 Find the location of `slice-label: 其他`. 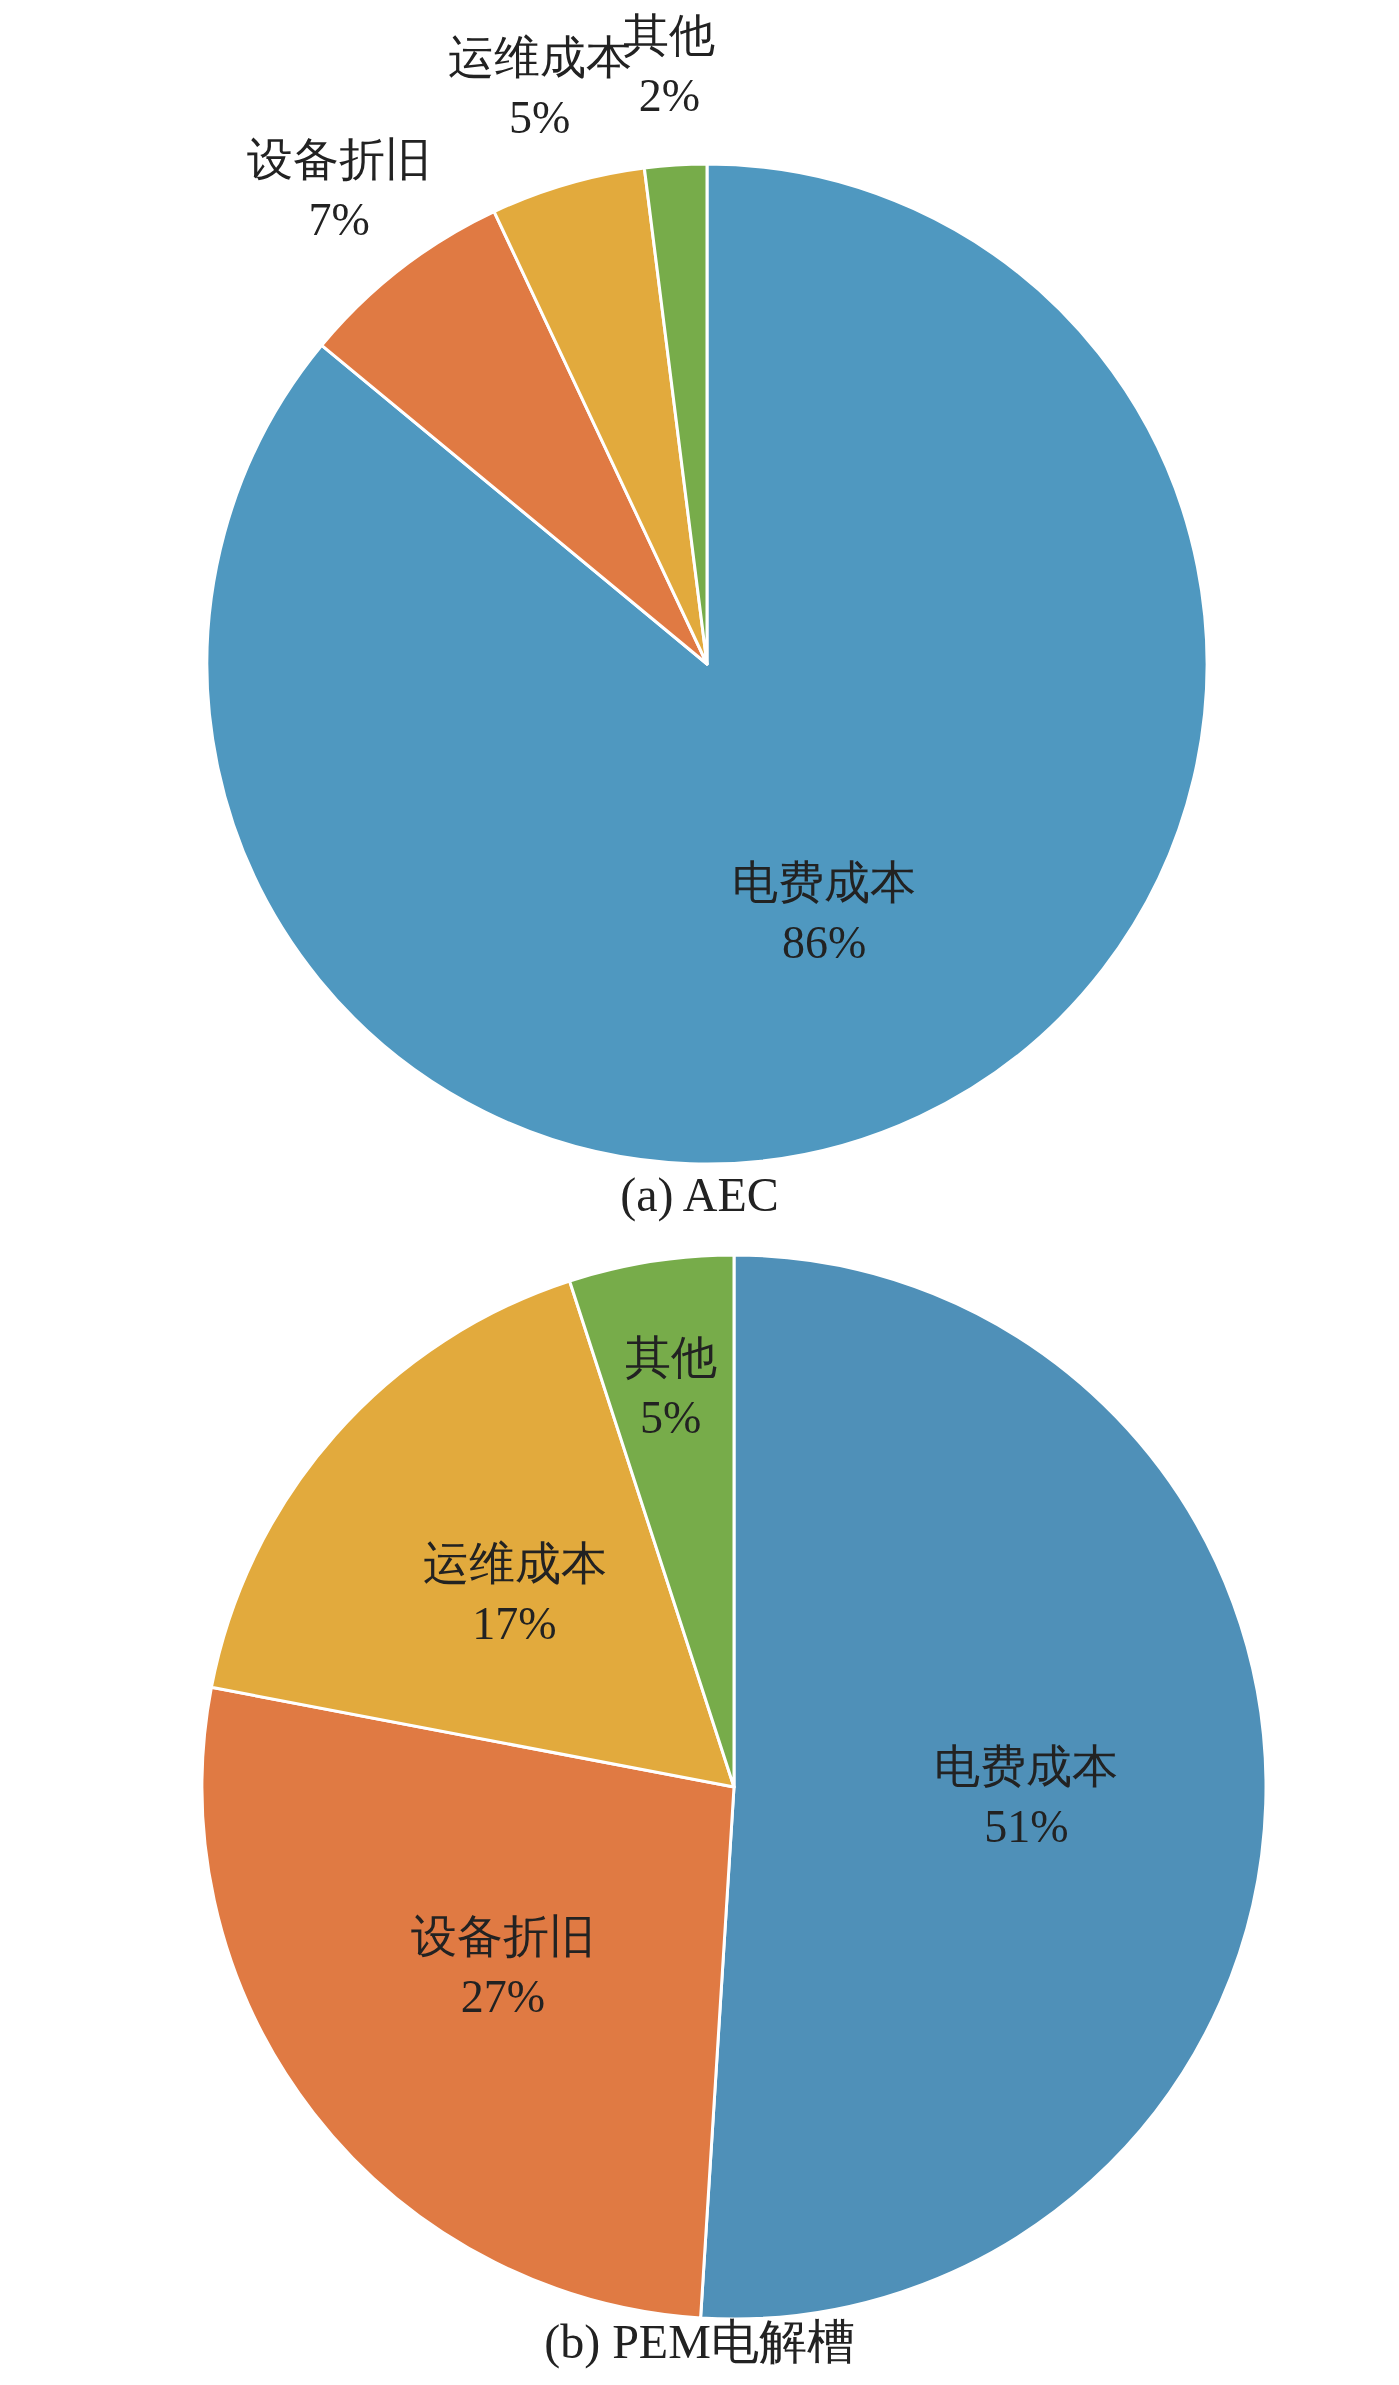

slice-label: 其他 is located at coordinates (670, 1358).